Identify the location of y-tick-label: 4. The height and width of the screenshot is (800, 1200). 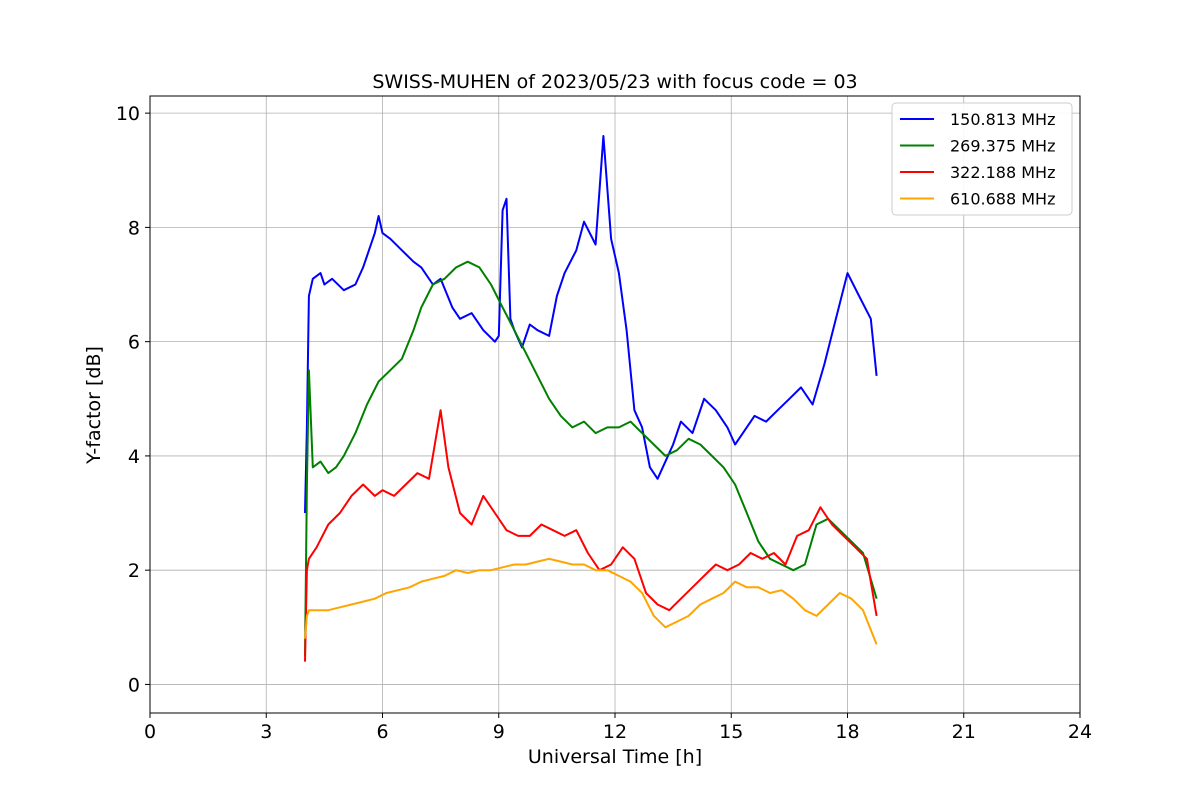
(134, 457).